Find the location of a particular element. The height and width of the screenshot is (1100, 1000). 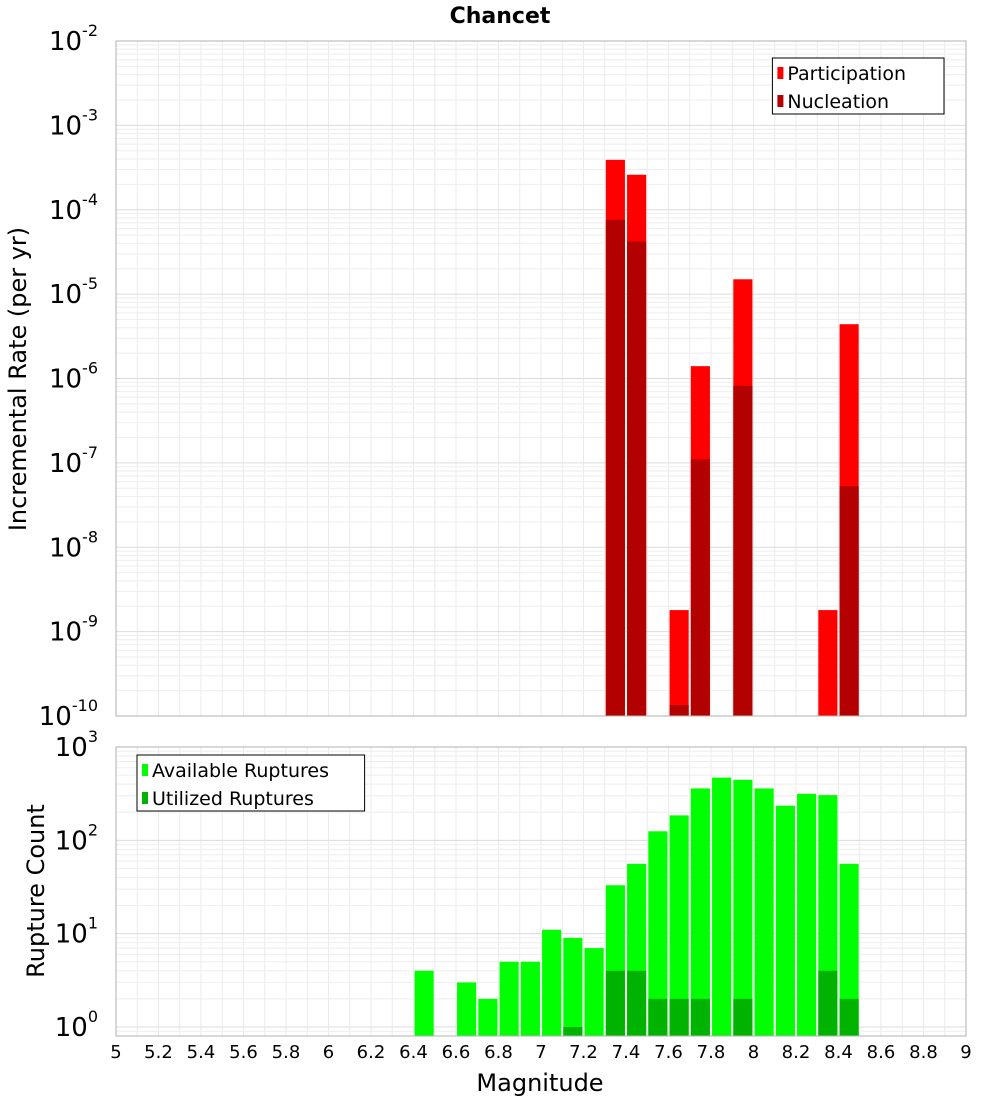

x-tick-label: 6.6 is located at coordinates (456, 1052).